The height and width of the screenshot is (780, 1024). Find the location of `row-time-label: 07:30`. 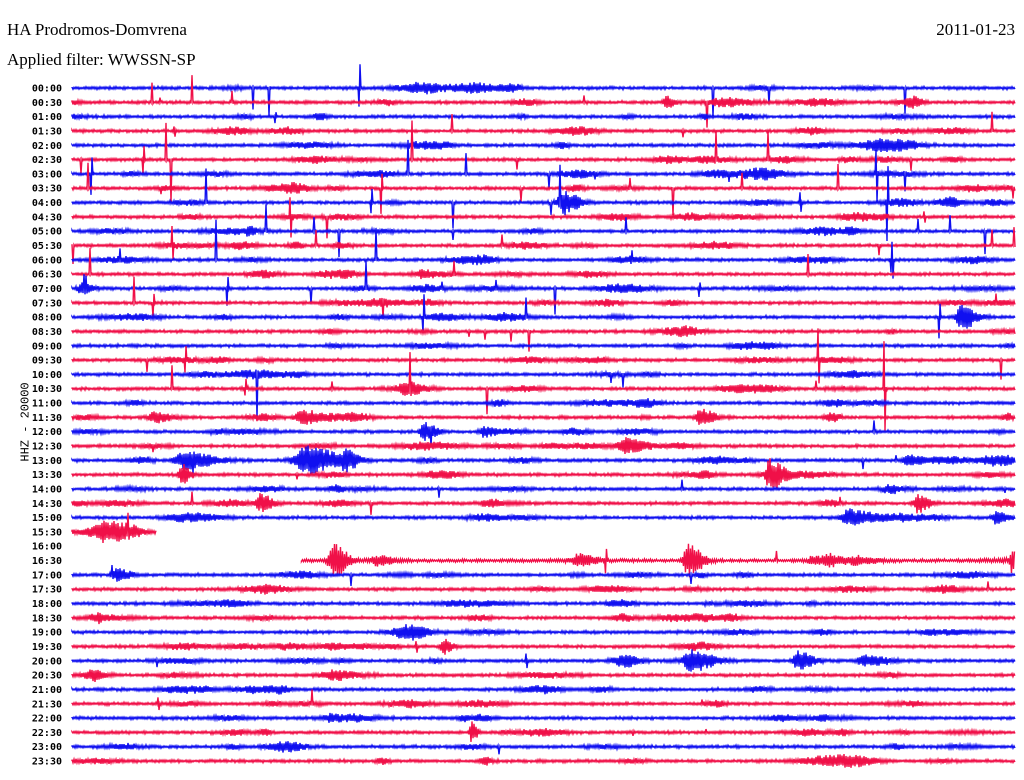

row-time-label: 07:30 is located at coordinates (47, 303).